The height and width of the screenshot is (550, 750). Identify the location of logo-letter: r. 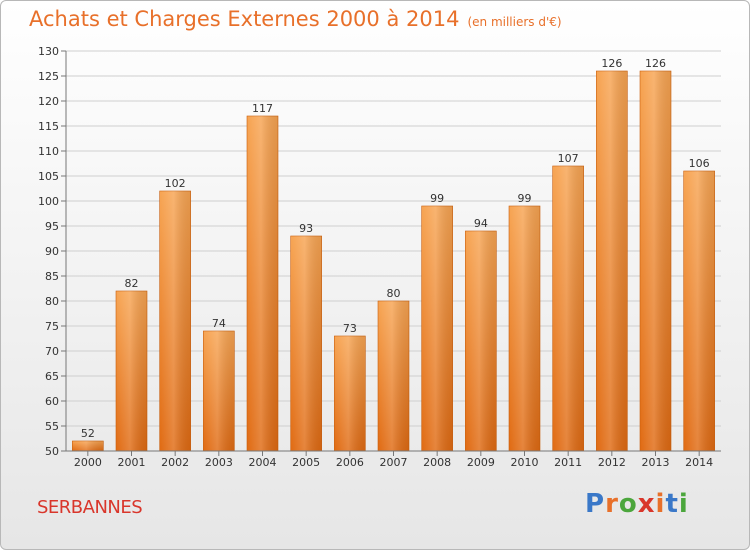
(612, 504).